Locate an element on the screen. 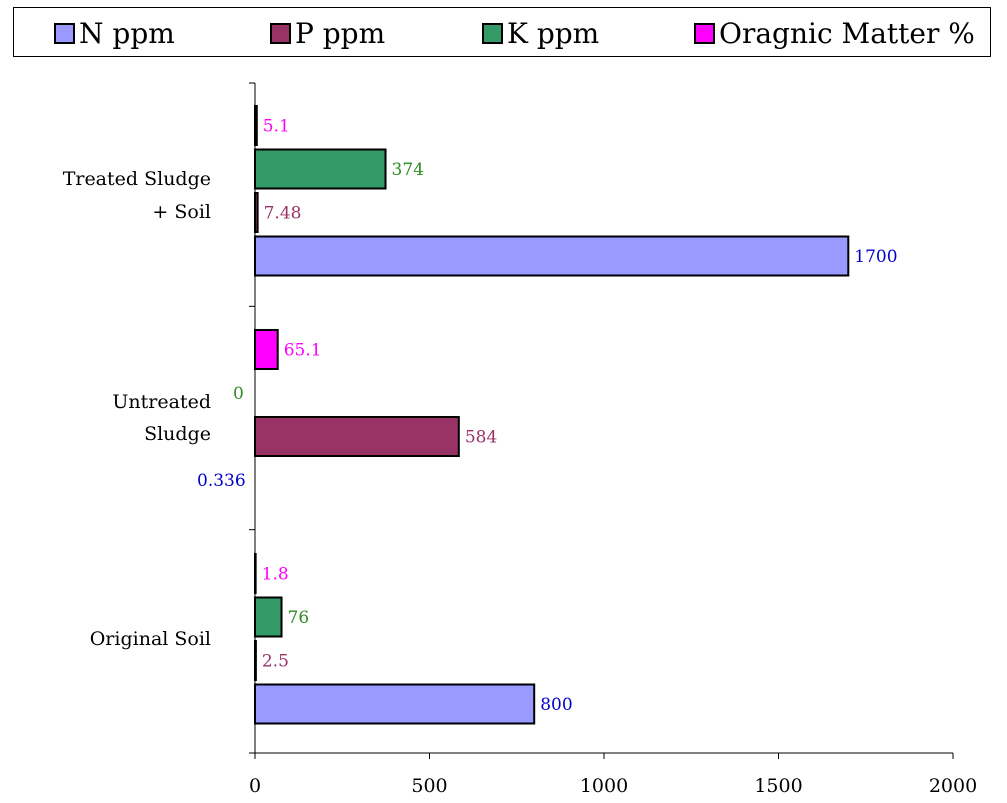  category-label: Treated Sludge is located at coordinates (137, 179).